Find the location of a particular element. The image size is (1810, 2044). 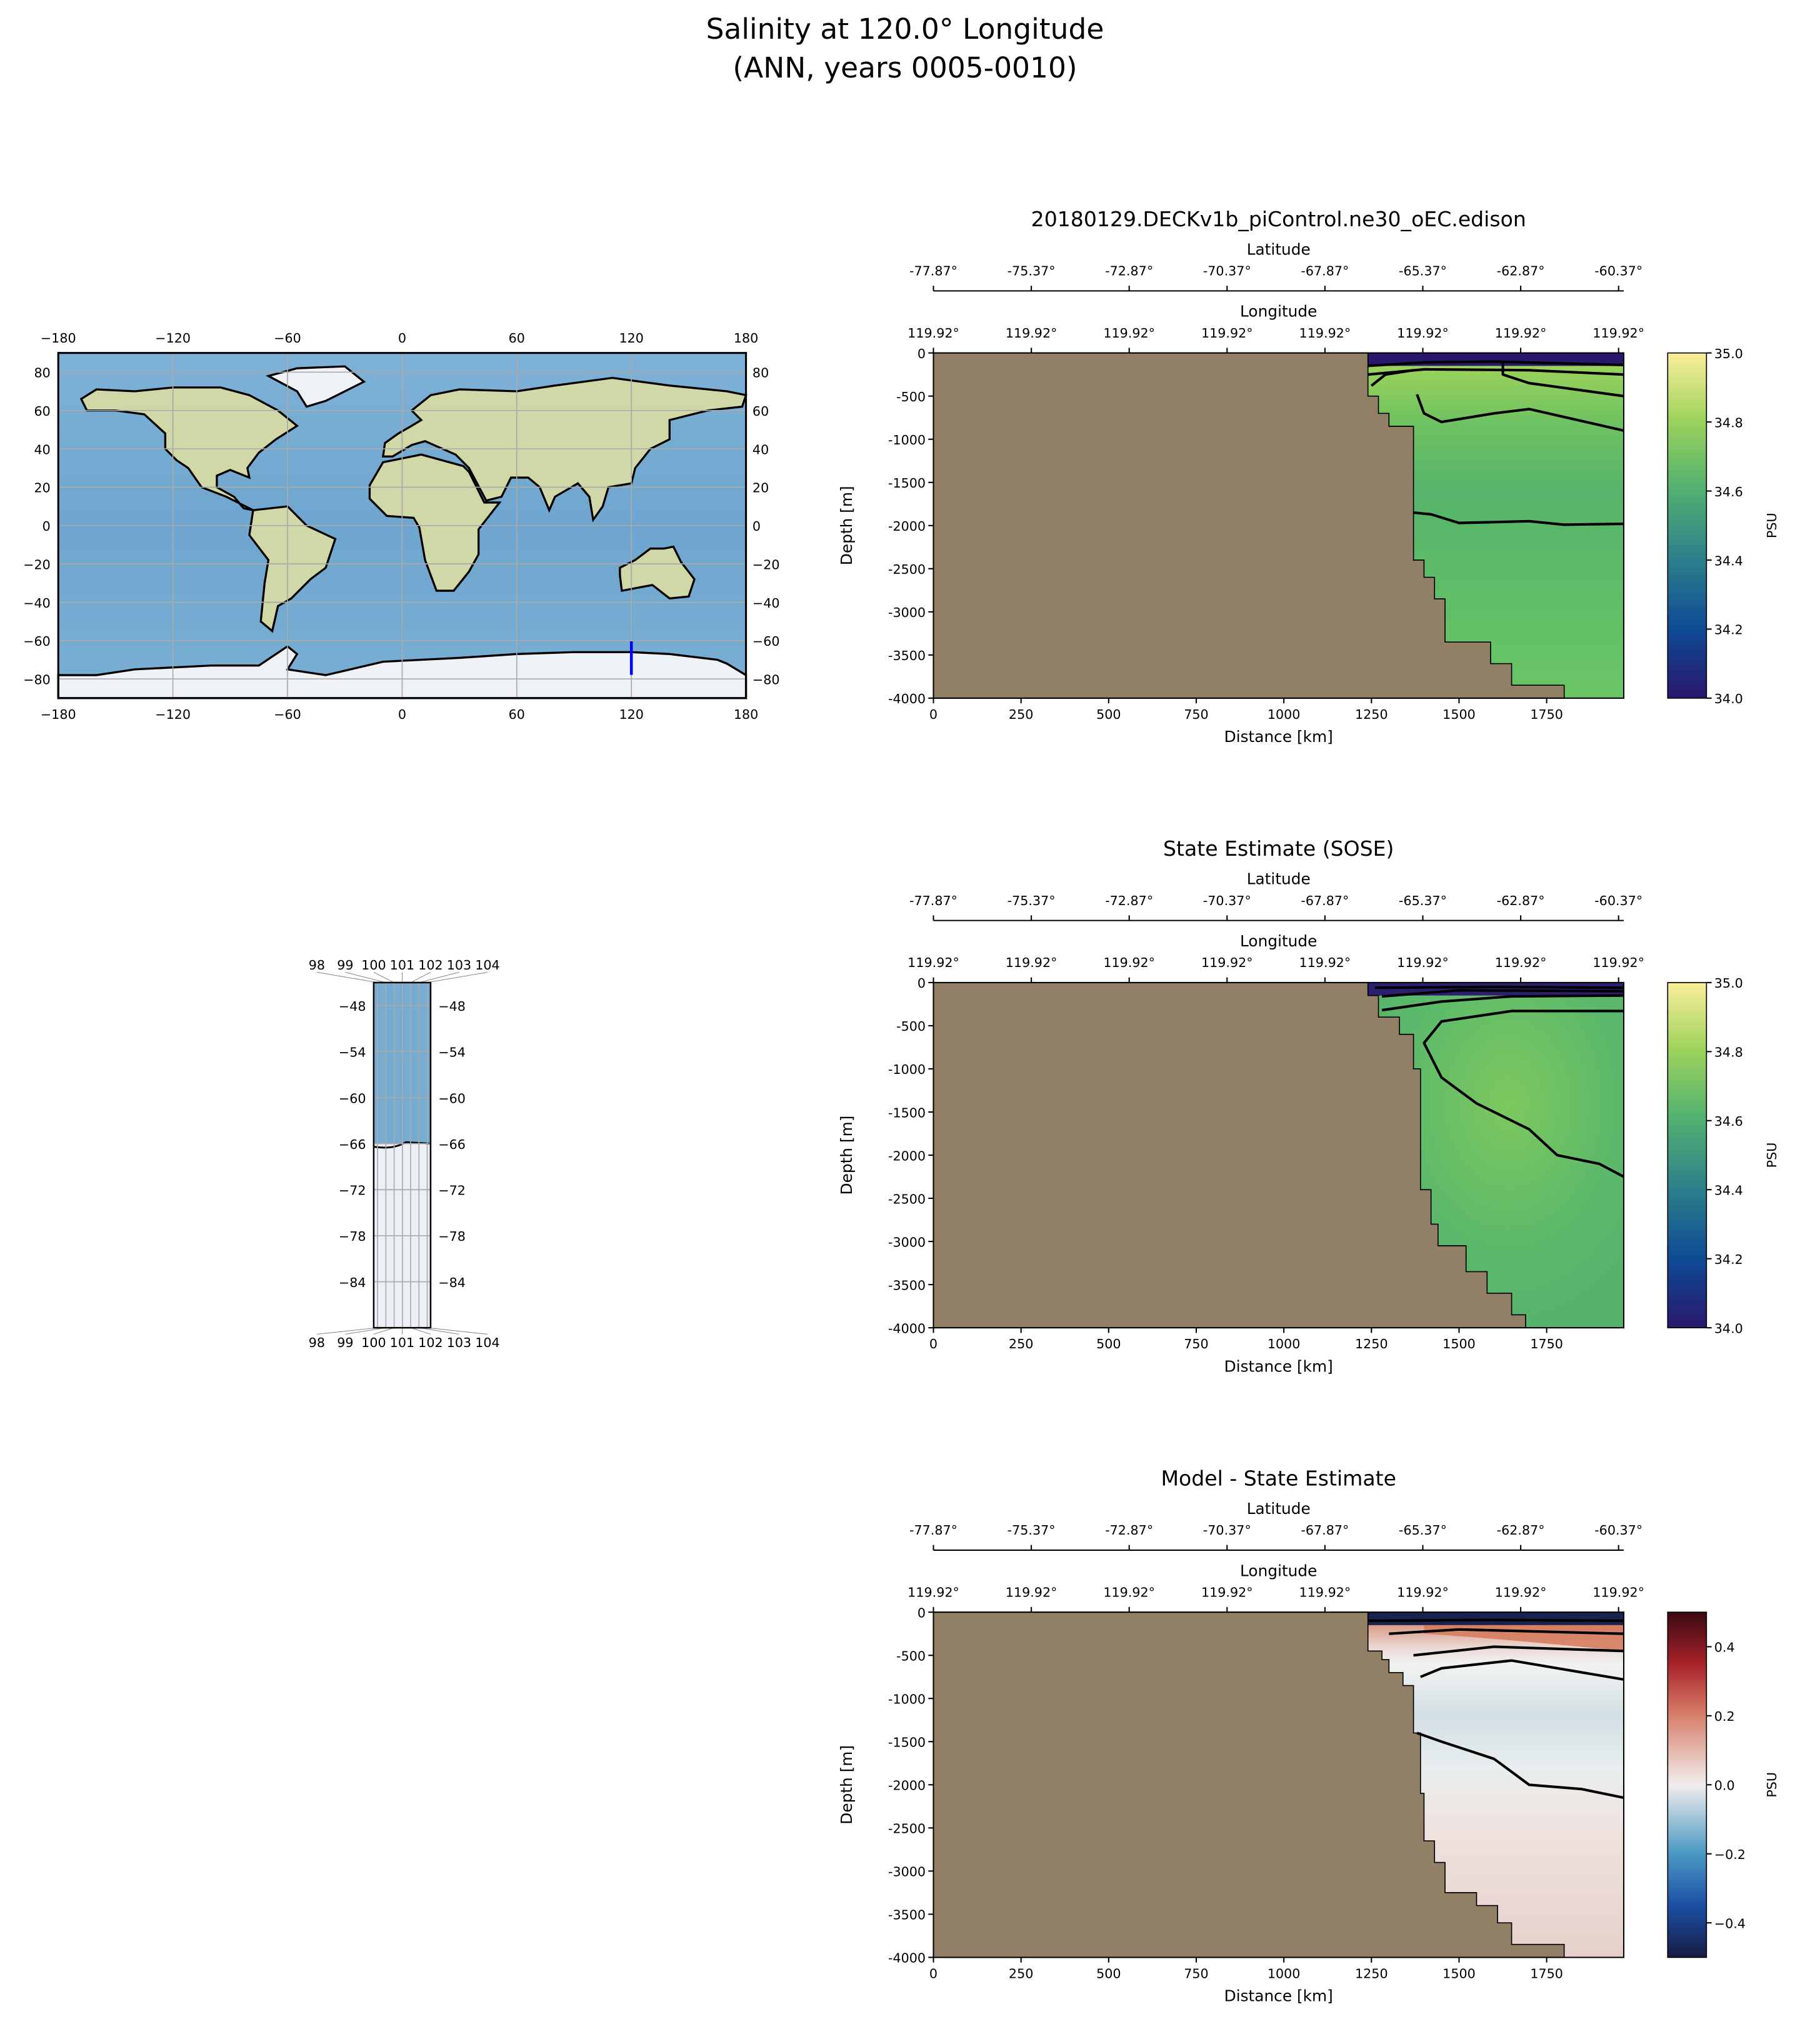

inset-frame is located at coordinates (402, 1155).